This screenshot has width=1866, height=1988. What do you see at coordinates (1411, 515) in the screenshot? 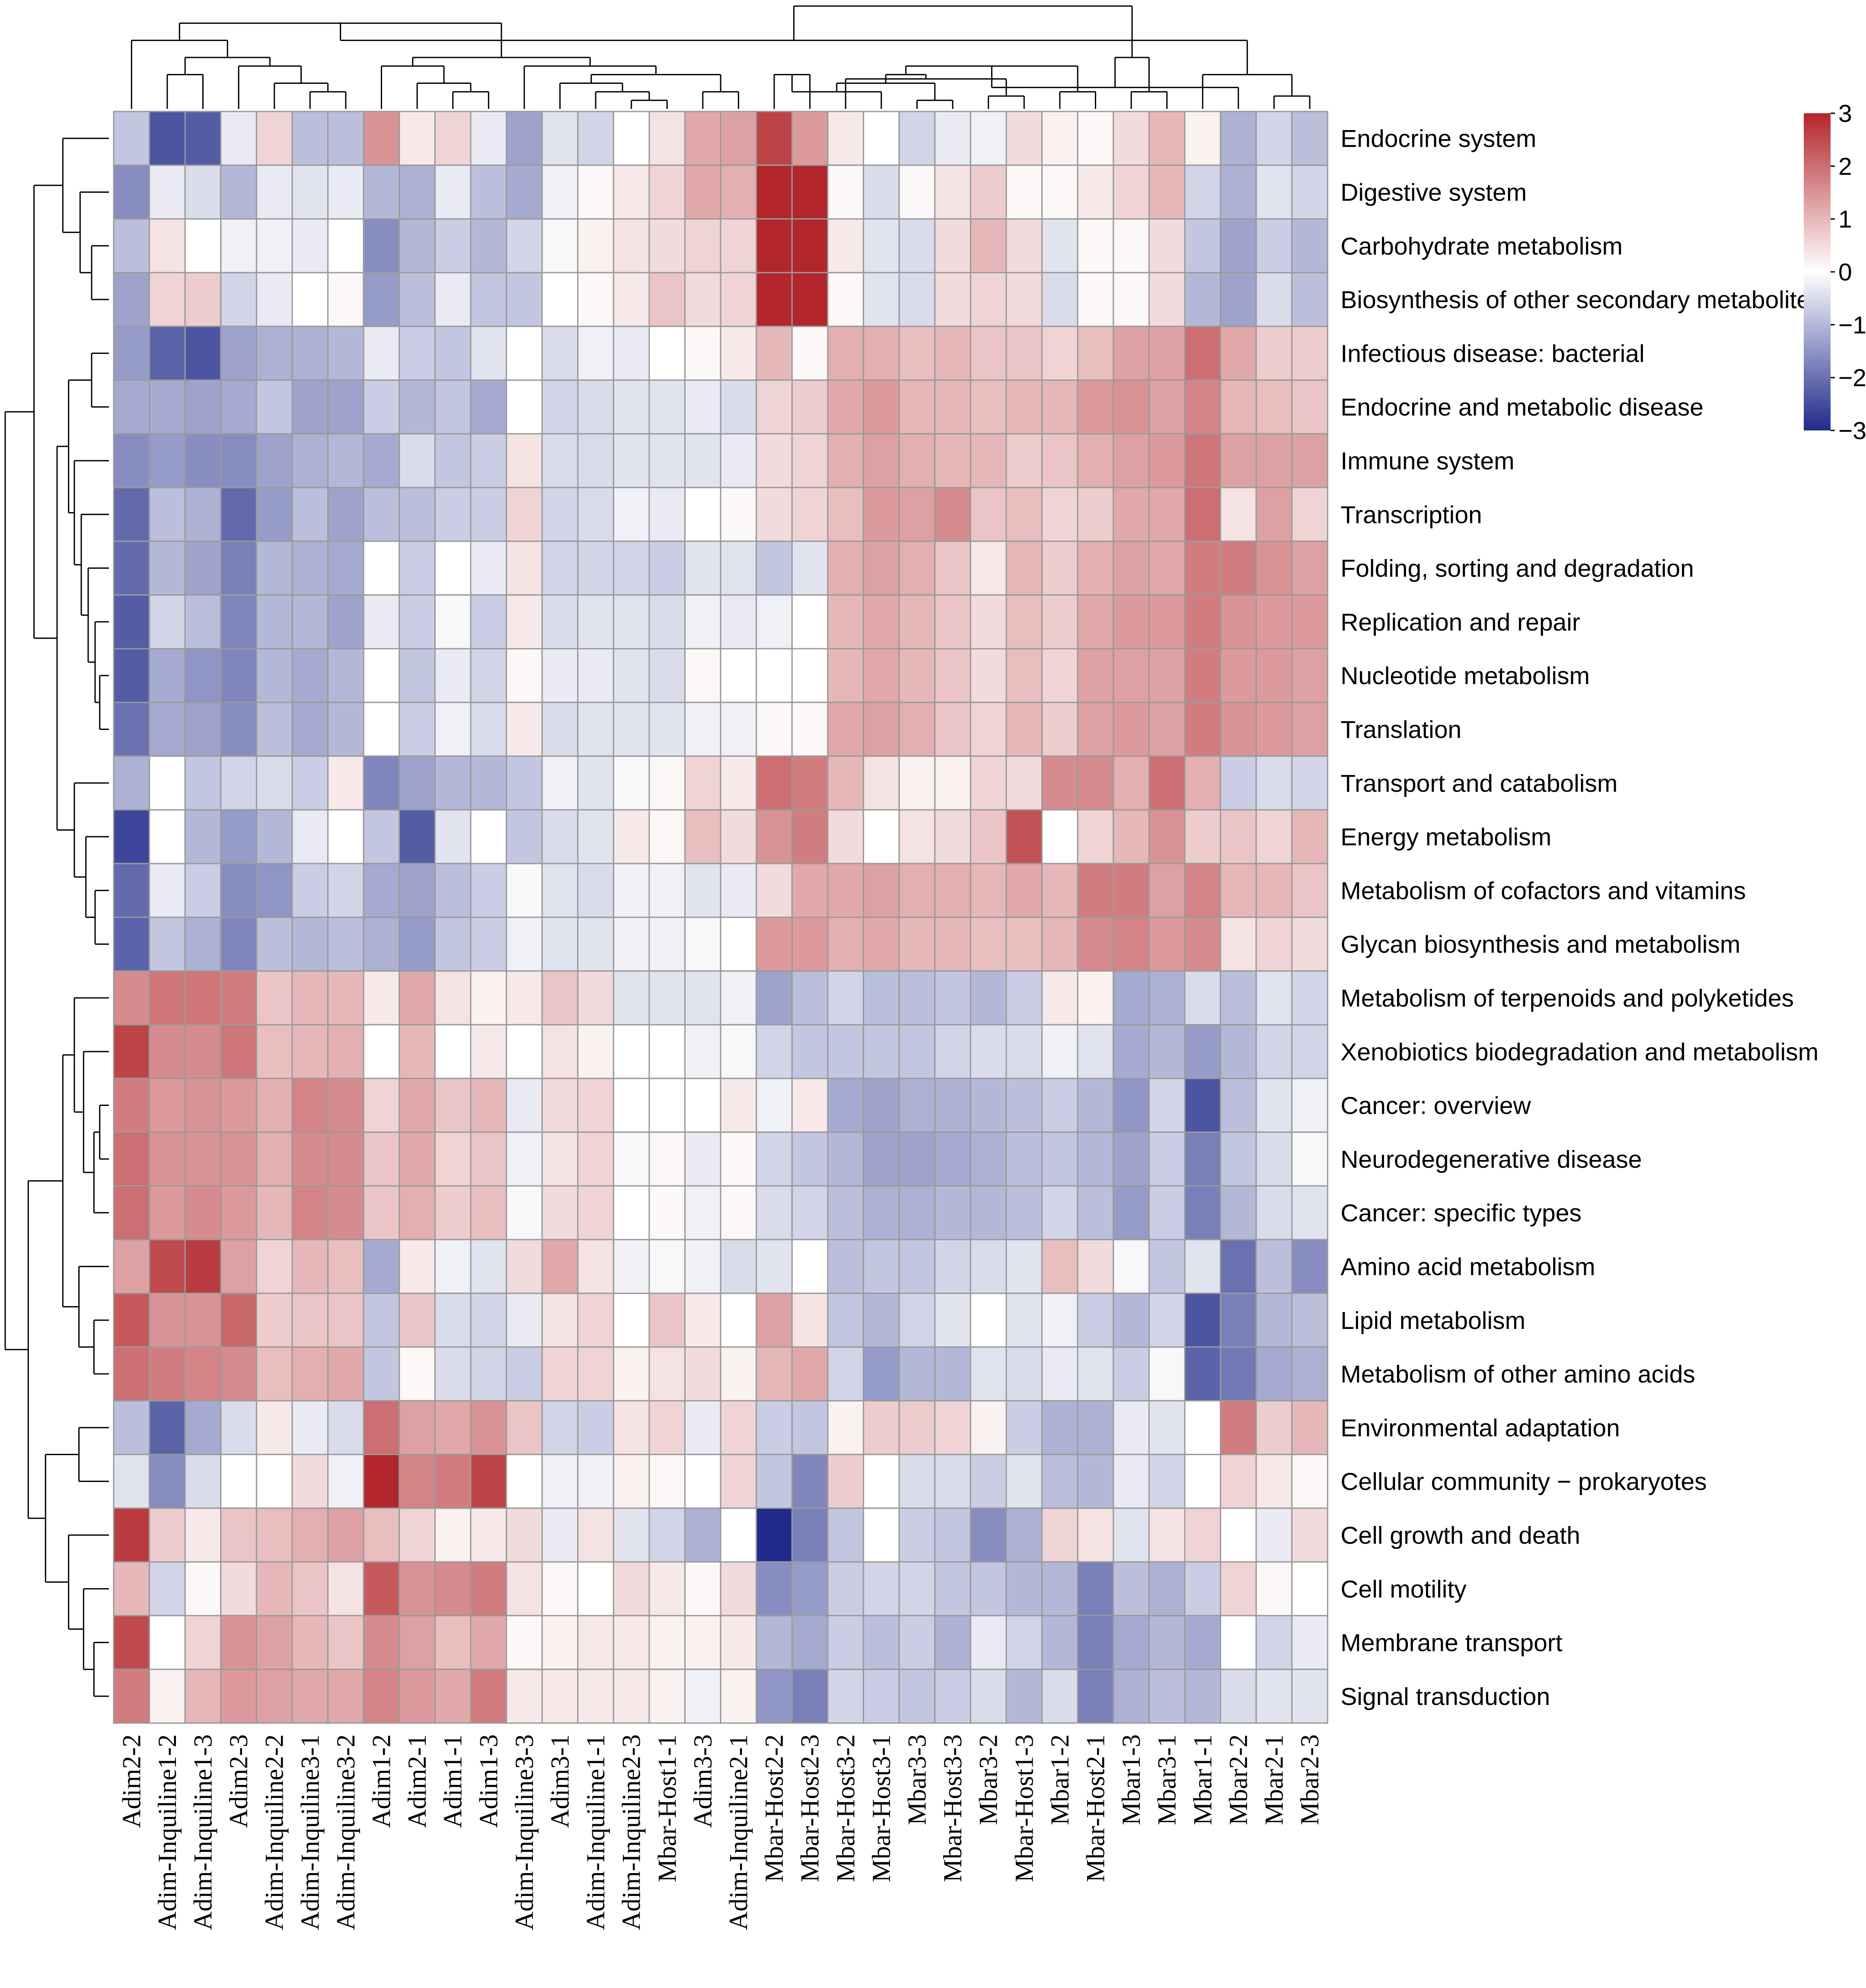
I see `row-label: Transcription` at bounding box center [1411, 515].